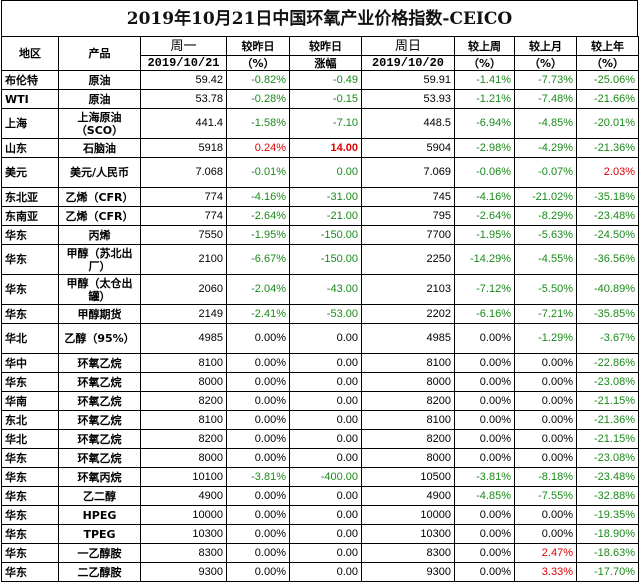 The width and height of the screenshot is (639, 582). I want to click on header-row-2: 2019/10/21 （%） 涨幅 2019/10/20 （%） （%） （%）, so click(320, 63).